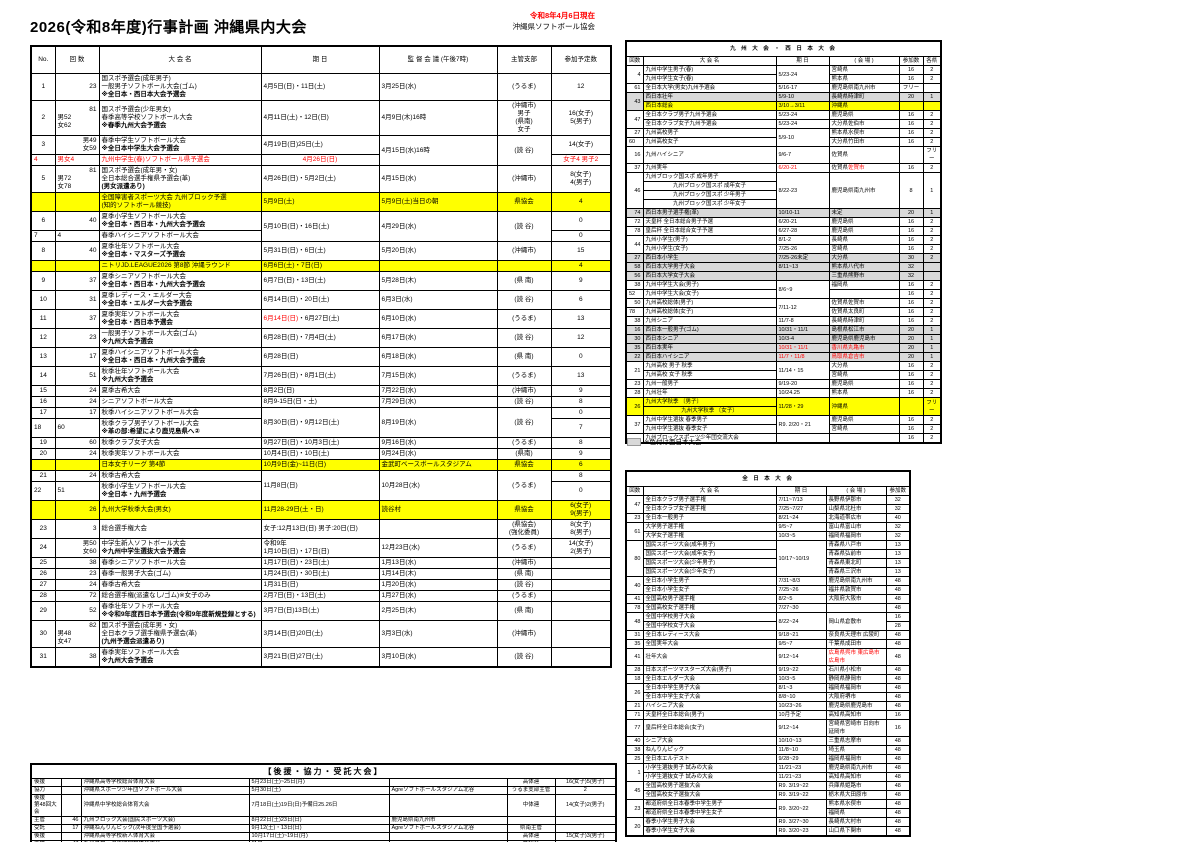  What do you see at coordinates (802, 258) in the screenshot?
I see `table-cell: 7/25-26未定` at bounding box center [802, 258].